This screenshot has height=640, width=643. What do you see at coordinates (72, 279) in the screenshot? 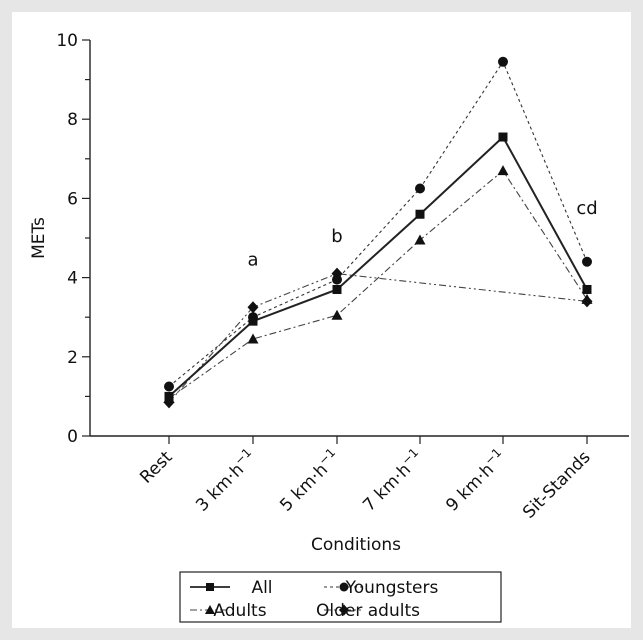
I see `y-tick-label: 4` at bounding box center [72, 279].